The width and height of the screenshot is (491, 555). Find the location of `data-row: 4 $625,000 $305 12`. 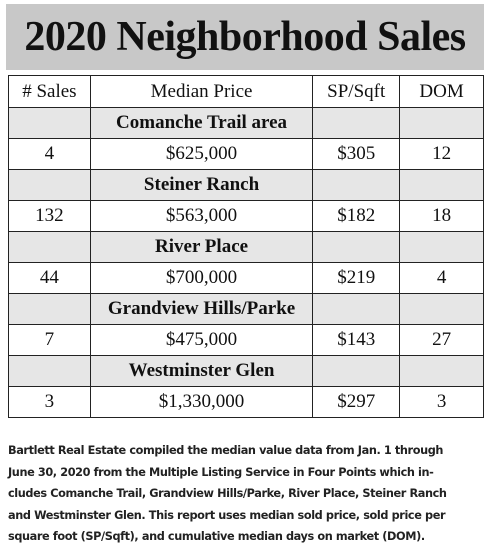

data-row: 4 $625,000 $305 12 is located at coordinates (246, 154).